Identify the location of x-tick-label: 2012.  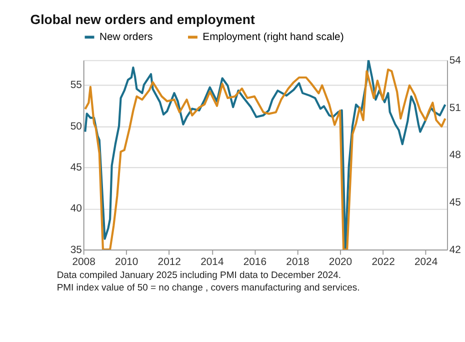
(170, 262).